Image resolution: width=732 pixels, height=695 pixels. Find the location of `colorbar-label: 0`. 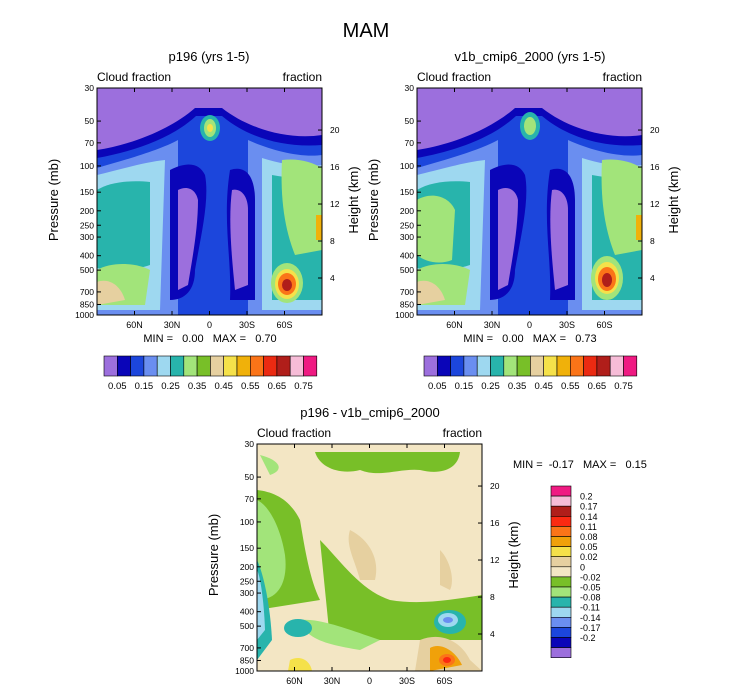

colorbar-label: 0 is located at coordinates (582, 567).